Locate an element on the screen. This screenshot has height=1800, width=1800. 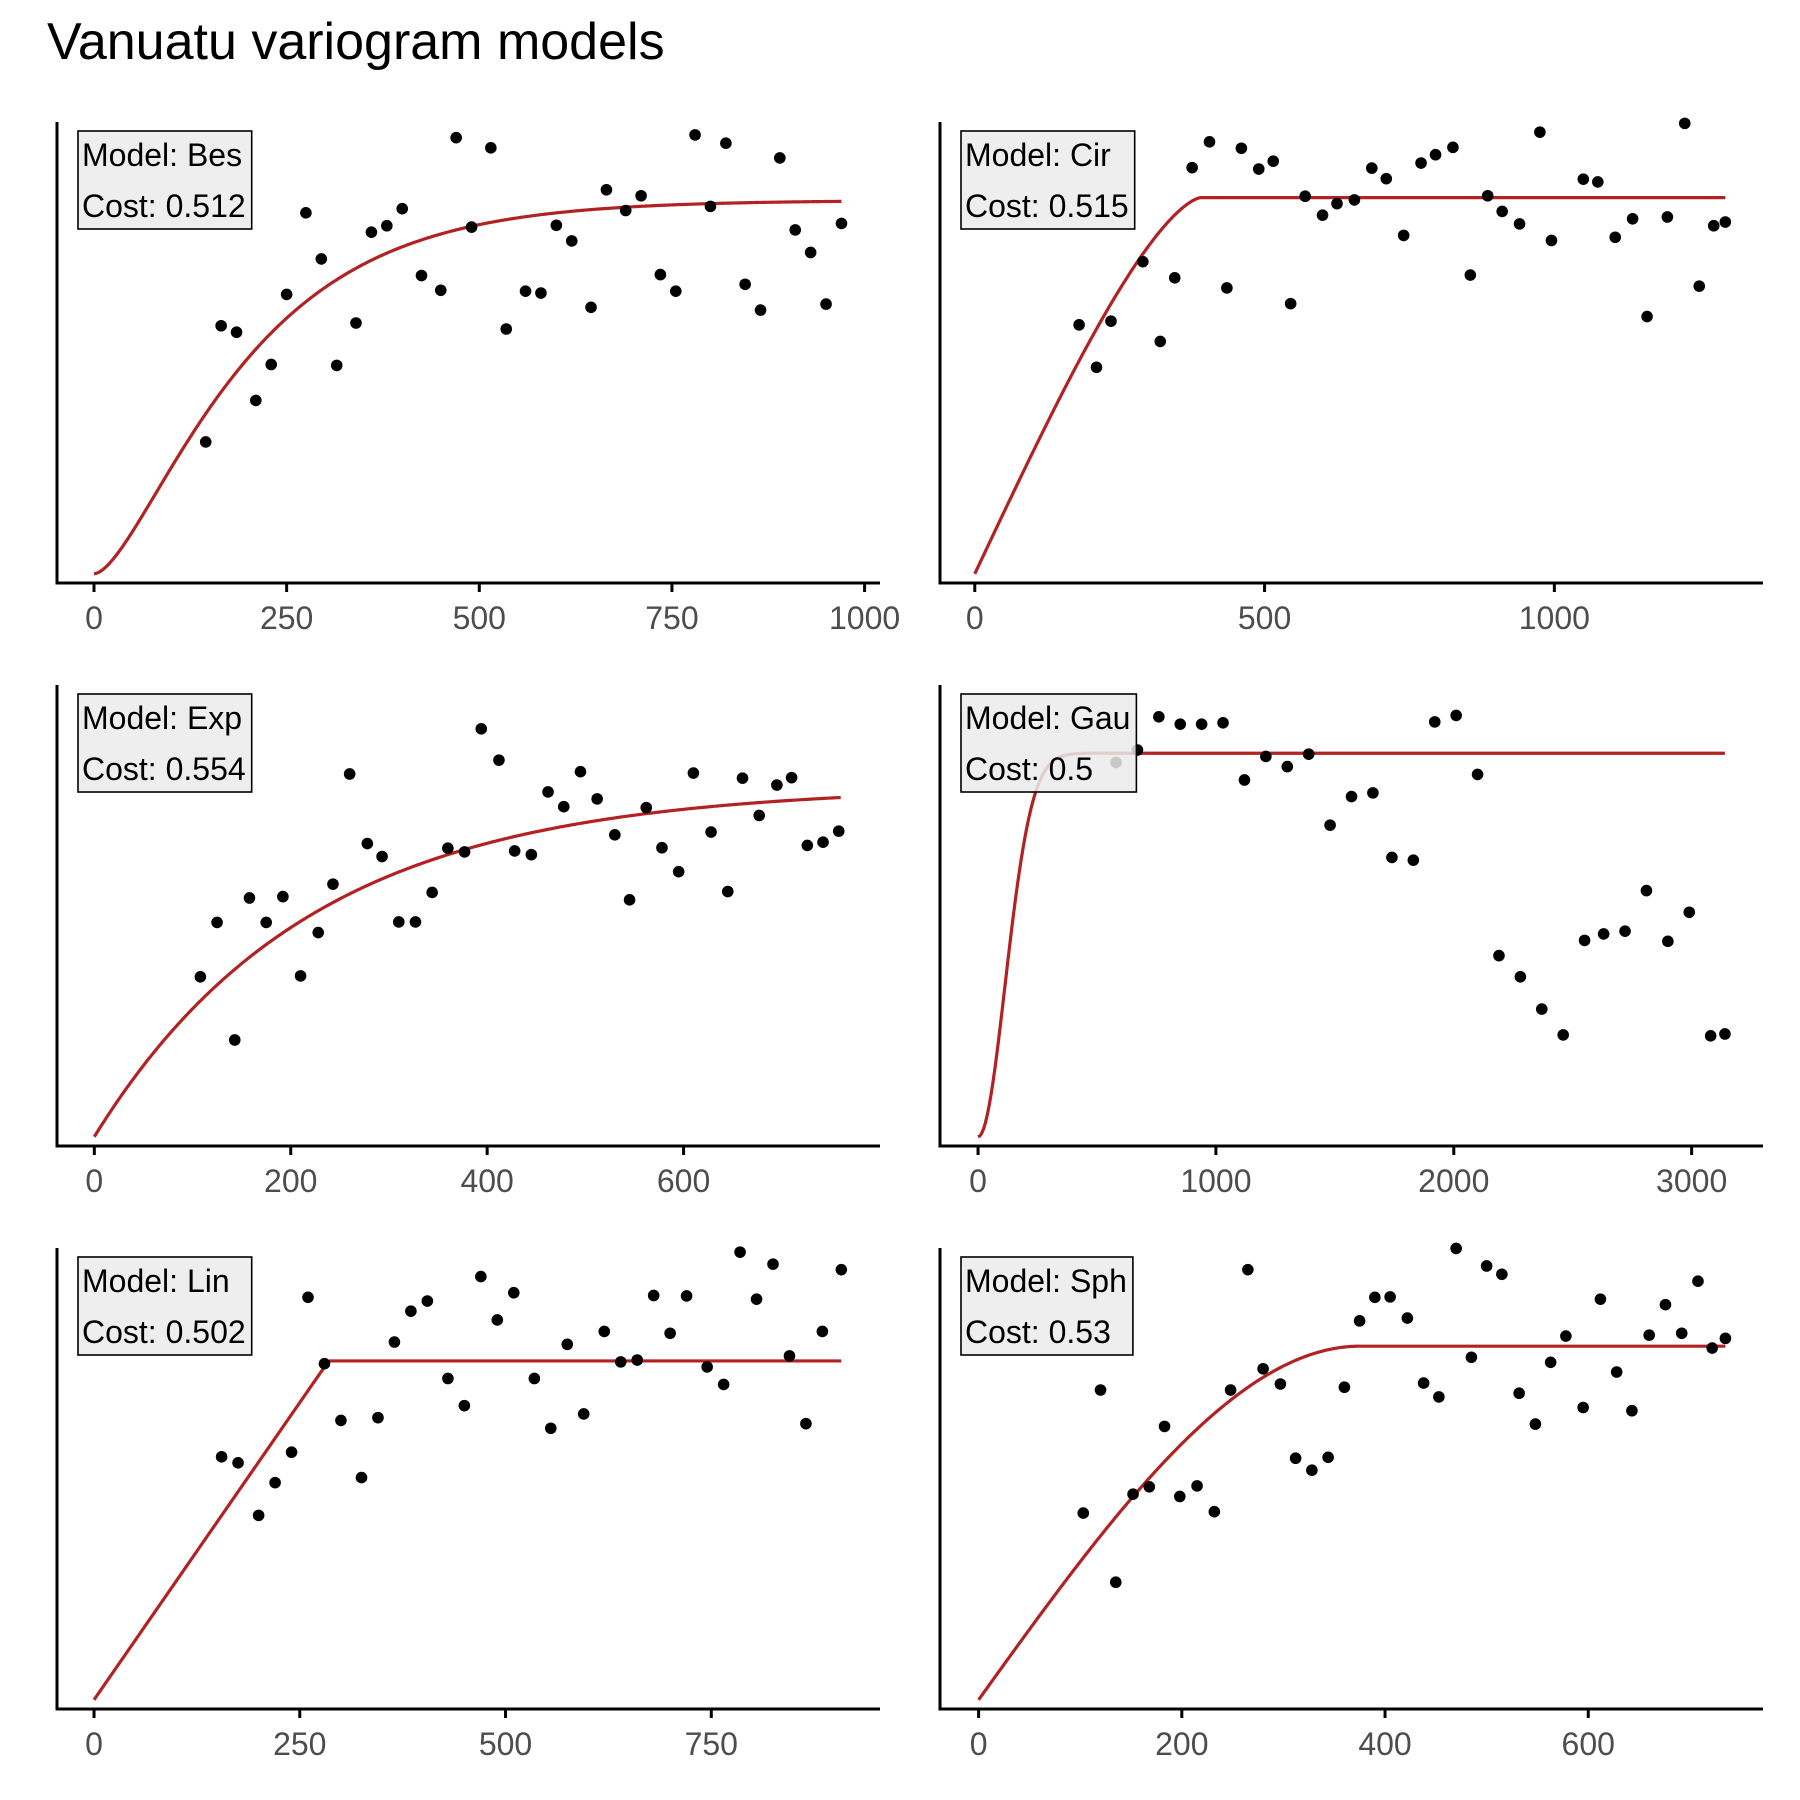
panel-gau: 0 1000 2000 3000 Model: Gau Cost: 0.5 is located at coordinates (1350, 942).